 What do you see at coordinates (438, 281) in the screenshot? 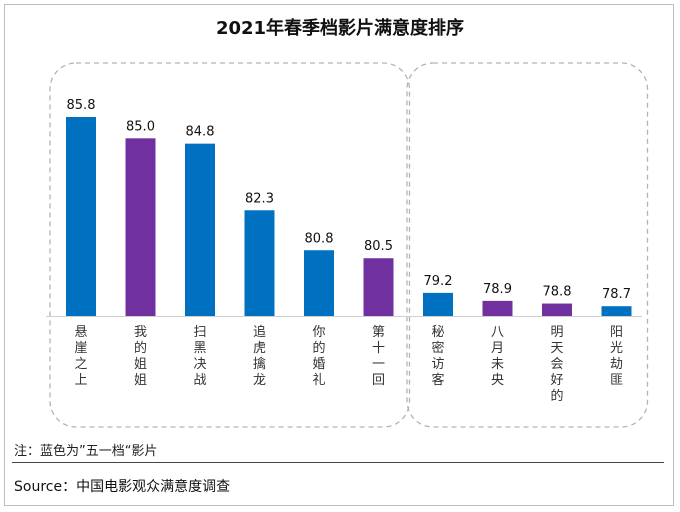
I see `data-label: 79.2` at bounding box center [438, 281].